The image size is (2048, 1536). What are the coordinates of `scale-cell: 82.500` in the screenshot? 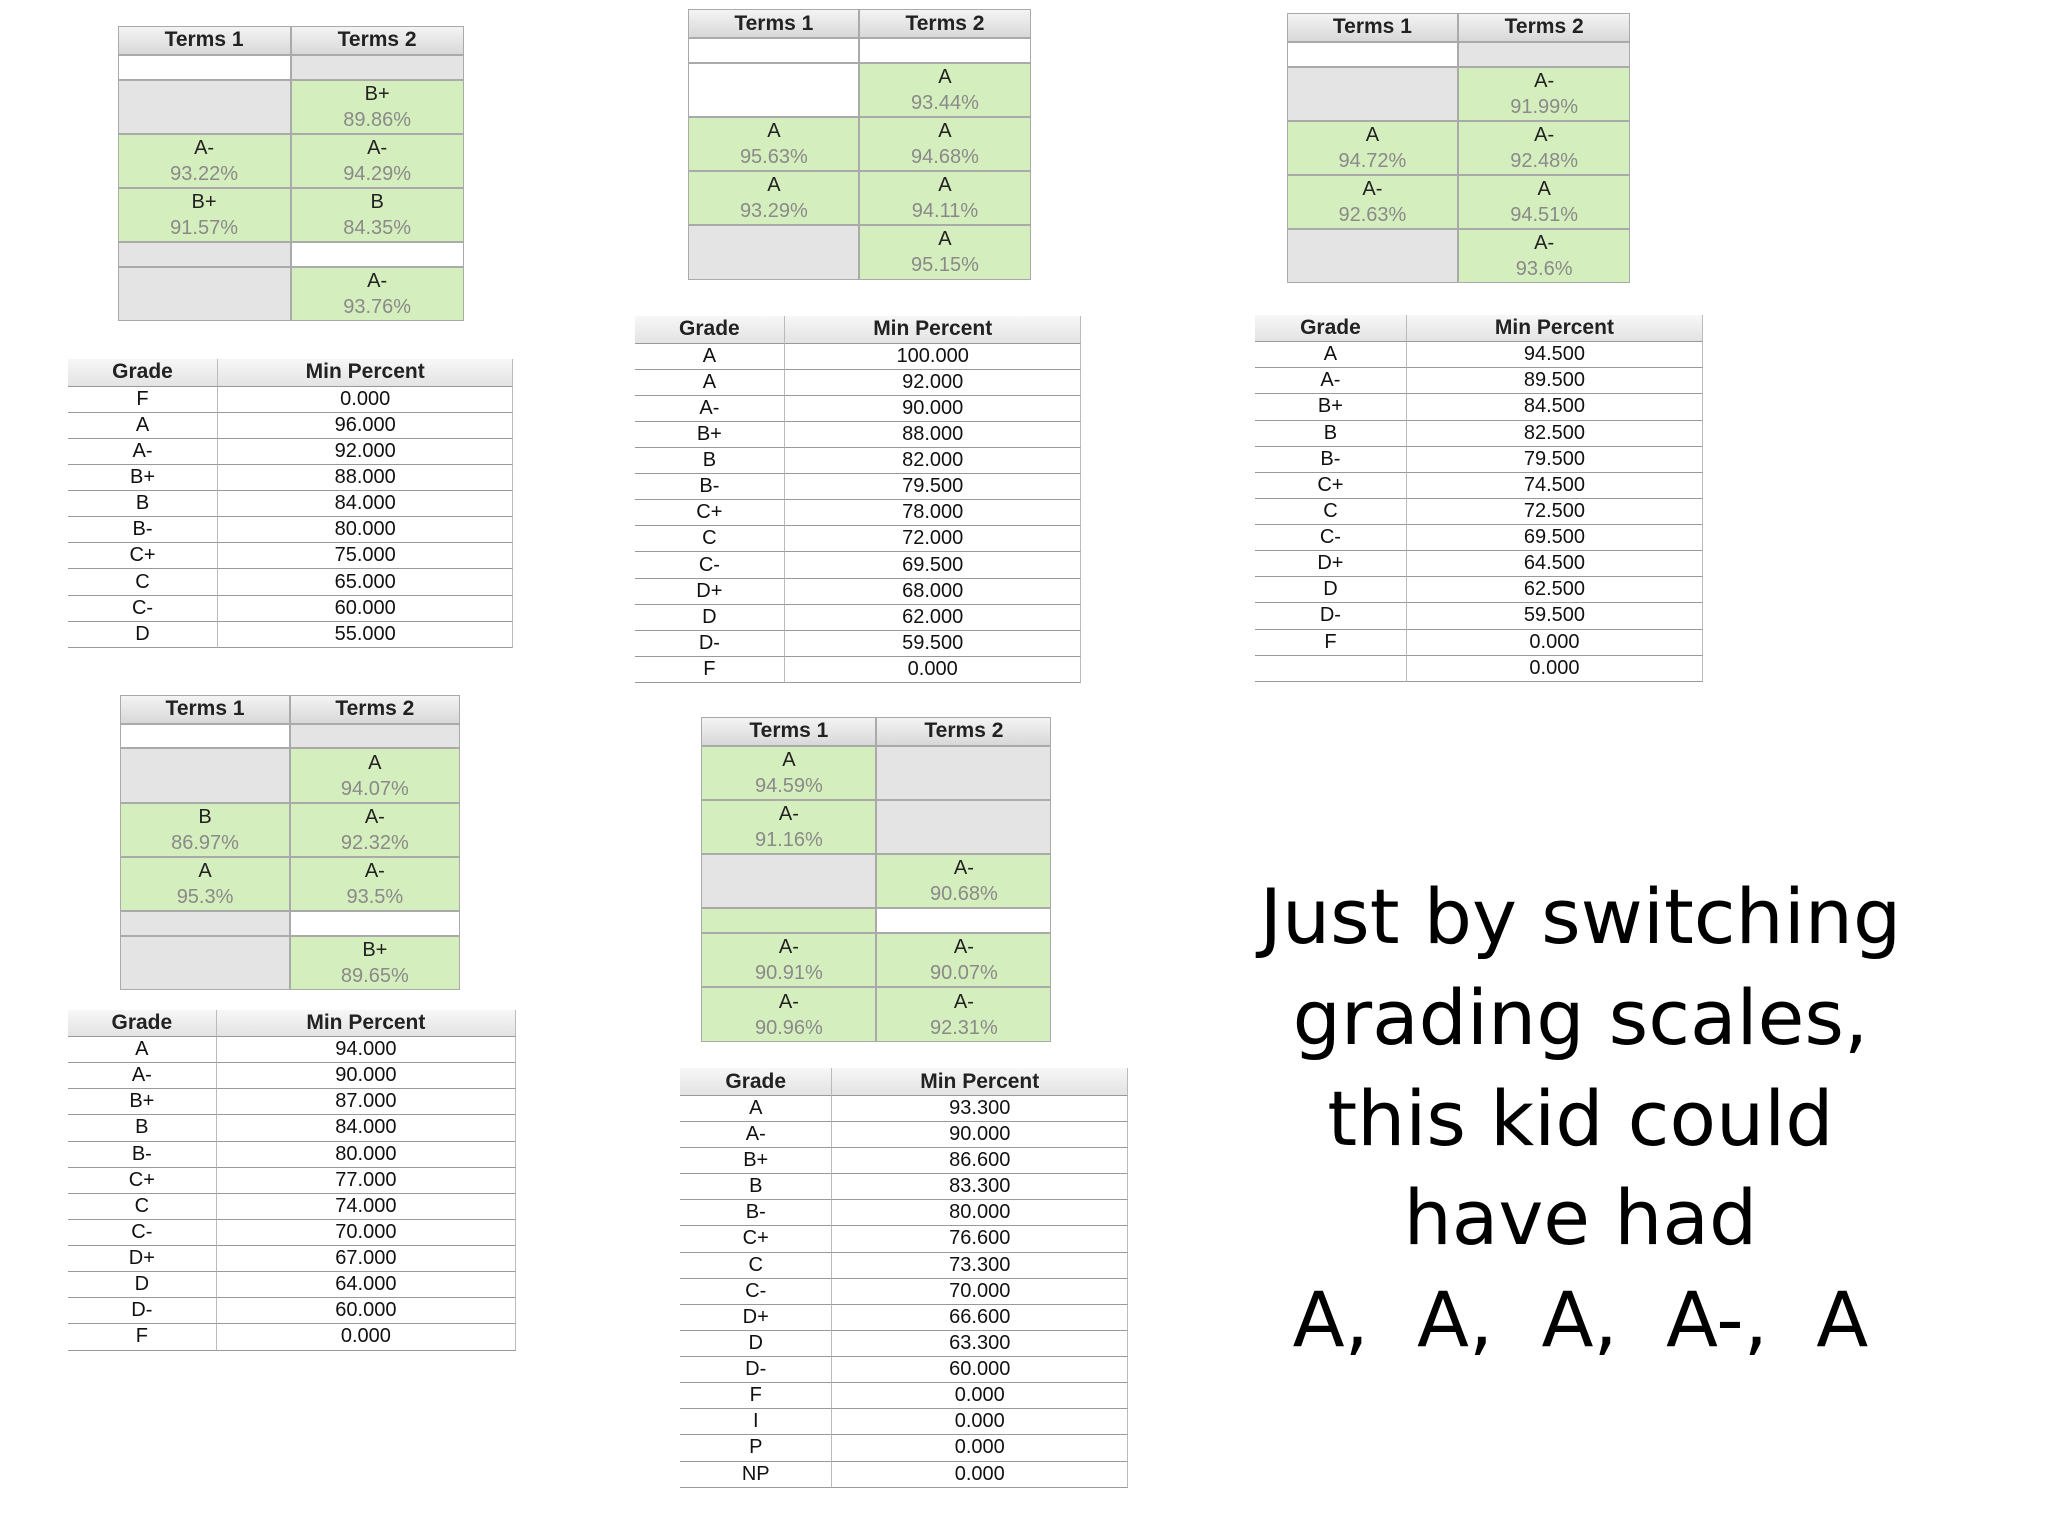 It's located at (1555, 433).